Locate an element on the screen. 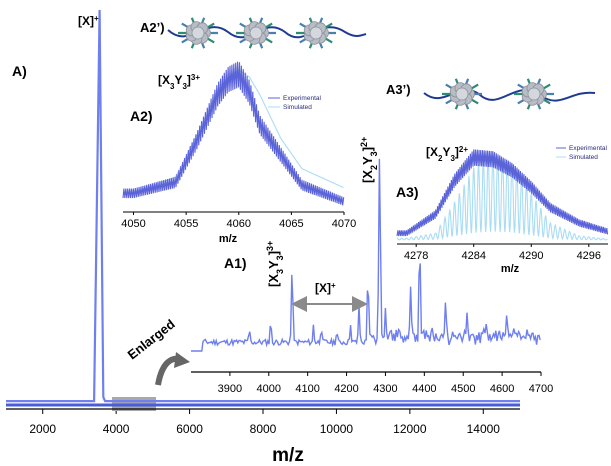 The width and height of the screenshot is (611, 466). panel-label-a2-prime: A2’) is located at coordinates (152, 27).